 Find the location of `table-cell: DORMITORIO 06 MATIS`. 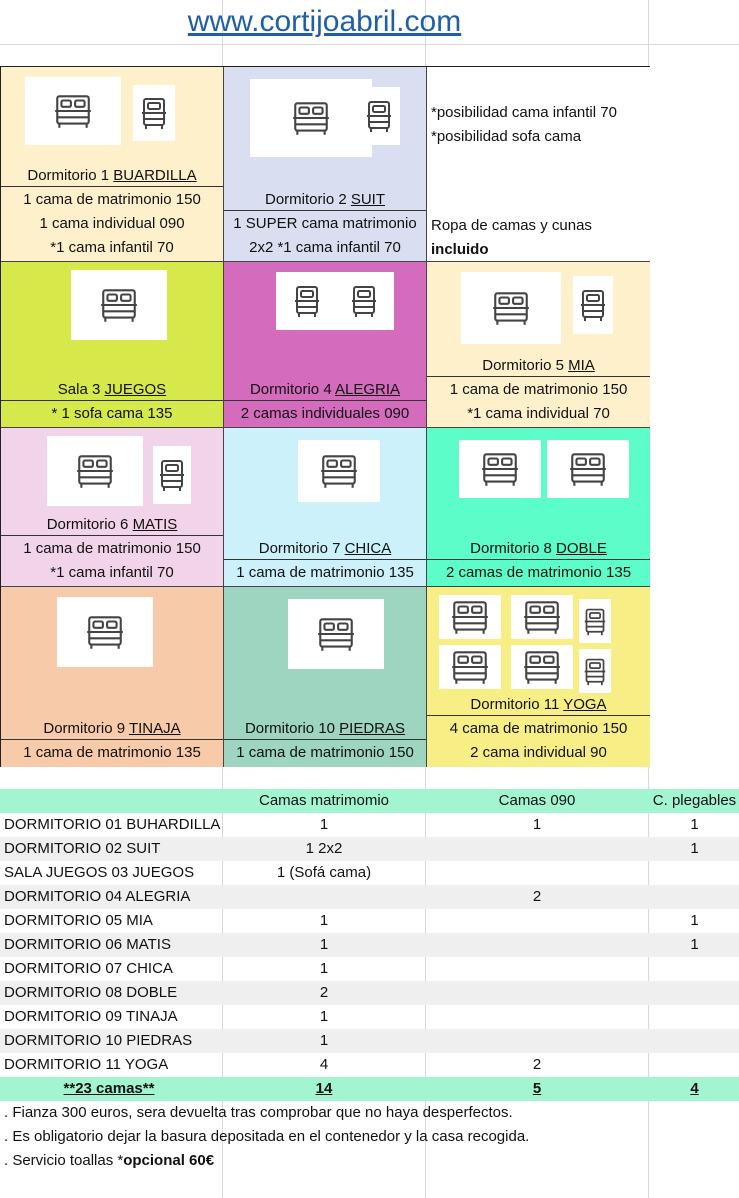

table-cell: DORMITORIO 06 MATIS is located at coordinates (87, 944).